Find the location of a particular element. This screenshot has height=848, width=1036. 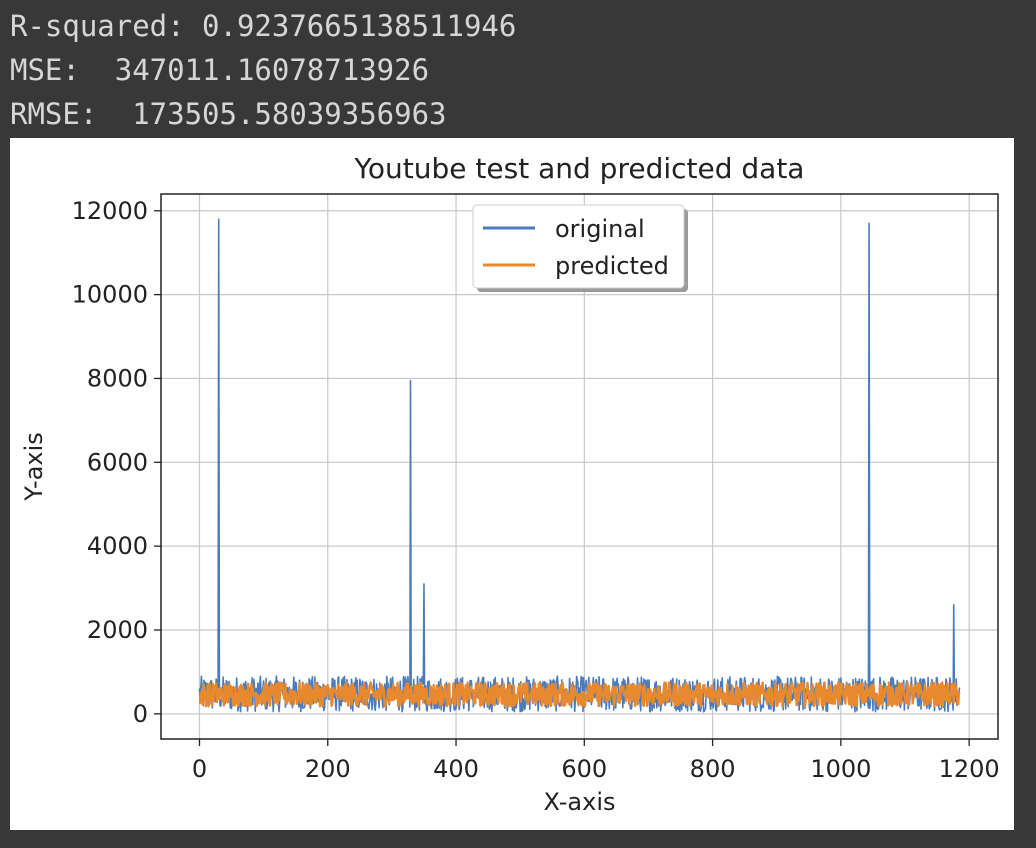

mse-output: MSE: 347011.16078713926 is located at coordinates (220, 70).